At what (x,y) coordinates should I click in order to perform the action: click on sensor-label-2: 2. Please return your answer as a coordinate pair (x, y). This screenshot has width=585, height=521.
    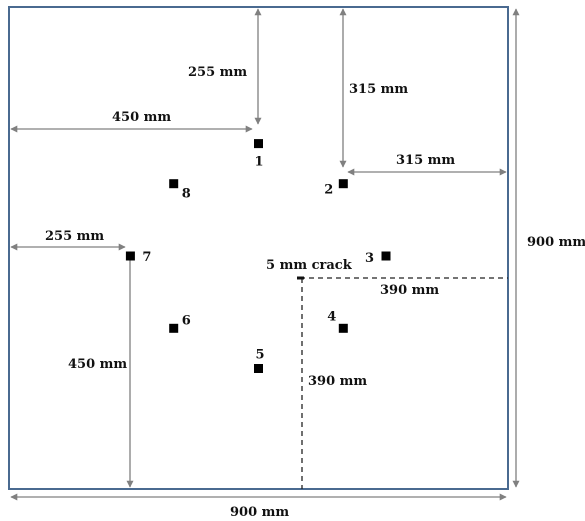
    Looking at the image, I should click on (328, 190).